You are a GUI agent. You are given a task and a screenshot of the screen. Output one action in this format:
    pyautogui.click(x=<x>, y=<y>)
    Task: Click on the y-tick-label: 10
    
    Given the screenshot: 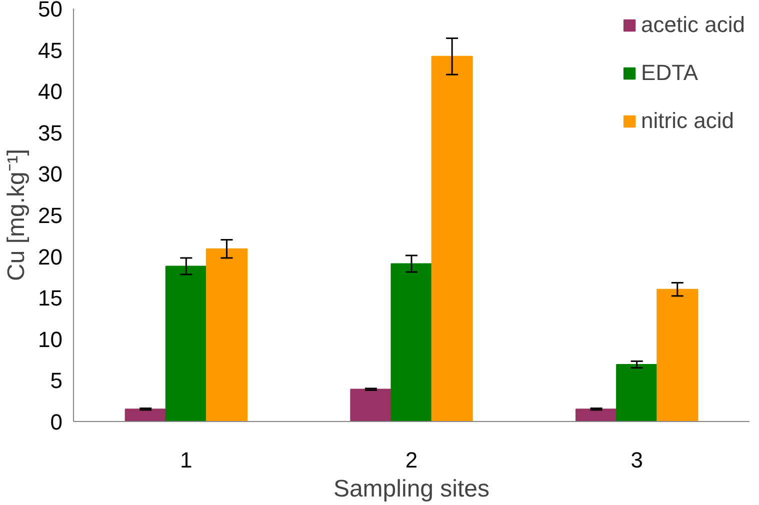 What is the action you would take?
    pyautogui.click(x=50, y=339)
    